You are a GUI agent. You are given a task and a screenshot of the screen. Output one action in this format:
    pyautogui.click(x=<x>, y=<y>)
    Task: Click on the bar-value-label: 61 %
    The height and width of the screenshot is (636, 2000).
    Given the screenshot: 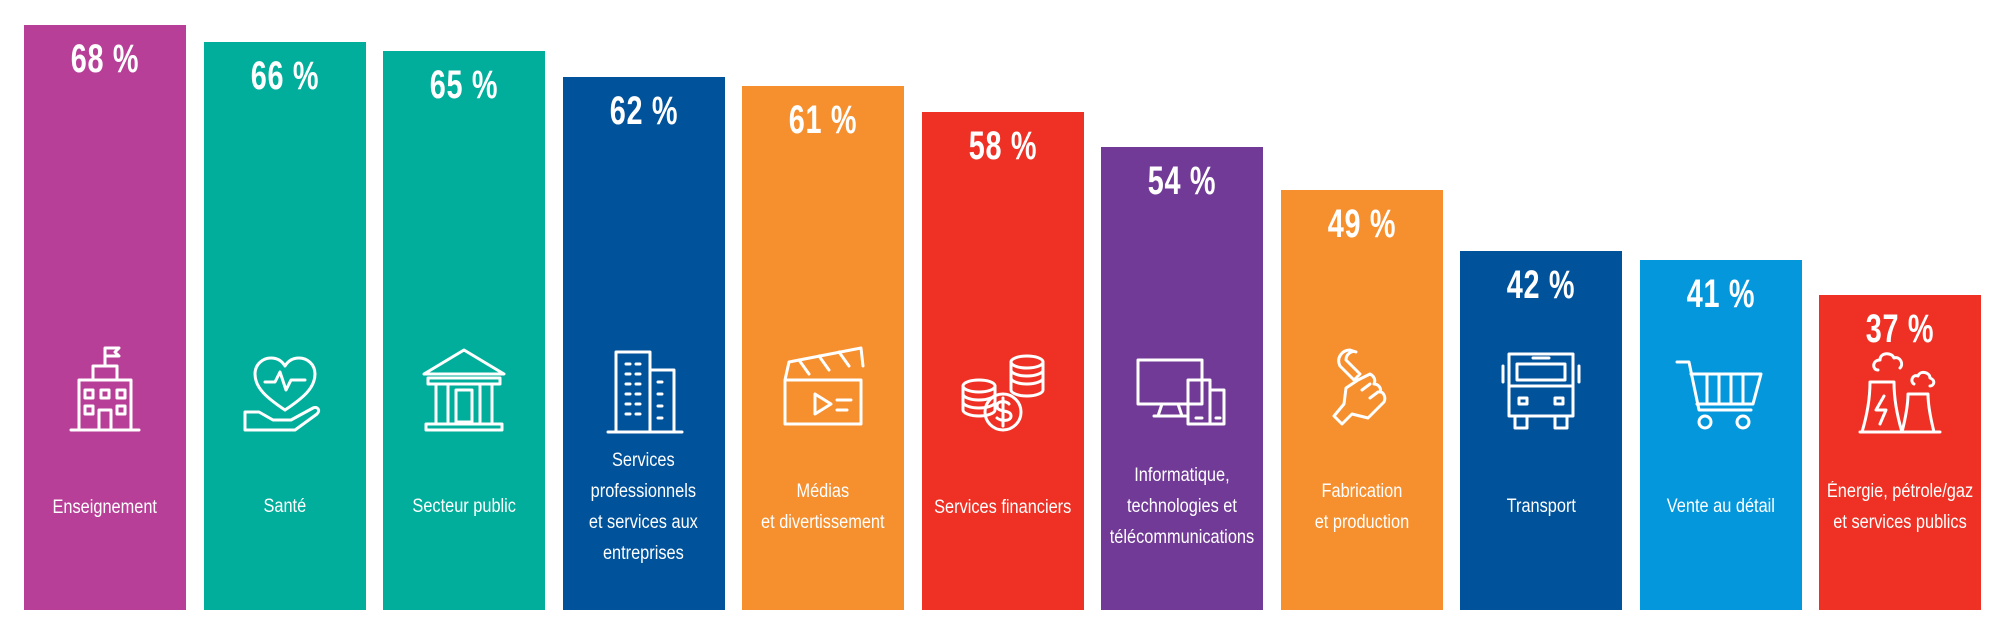 What is the action you would take?
    pyautogui.click(x=823, y=119)
    